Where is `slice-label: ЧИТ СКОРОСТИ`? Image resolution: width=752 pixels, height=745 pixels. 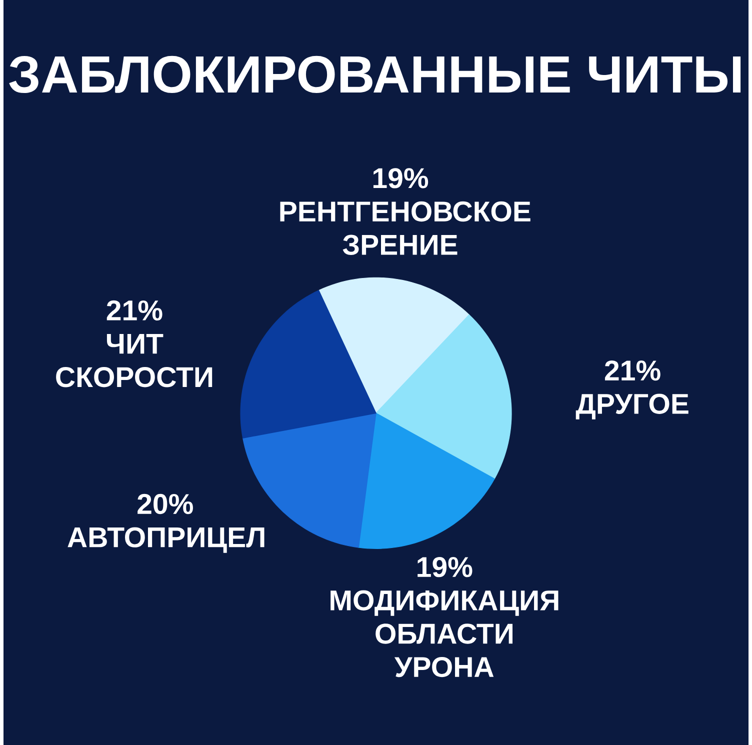 slice-label: ЧИТ СКОРОСТИ is located at coordinates (134, 361).